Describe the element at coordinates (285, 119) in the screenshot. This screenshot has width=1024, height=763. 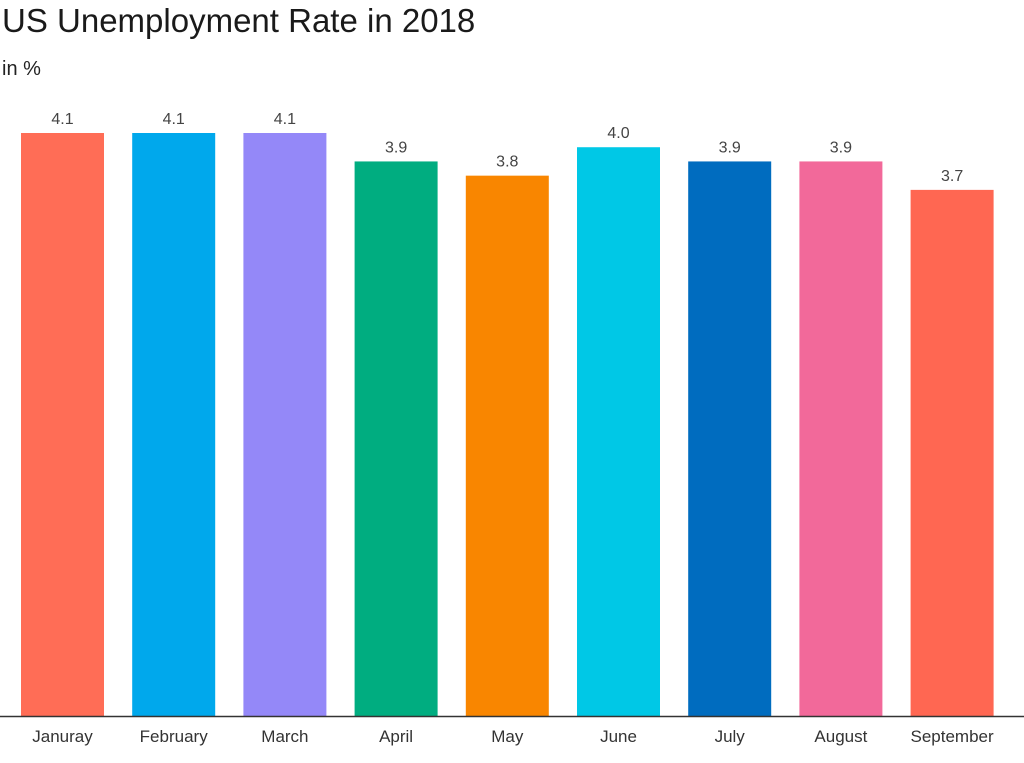
I see `data-label-3: 4.1` at that location.